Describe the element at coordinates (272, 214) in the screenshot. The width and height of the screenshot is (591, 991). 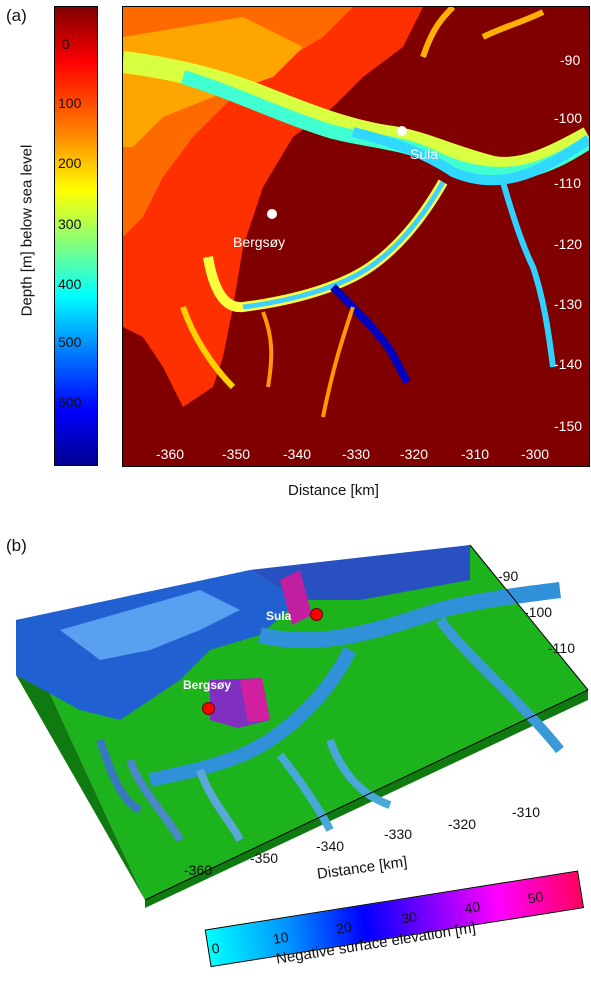
I see `bergsoy-marker` at that location.